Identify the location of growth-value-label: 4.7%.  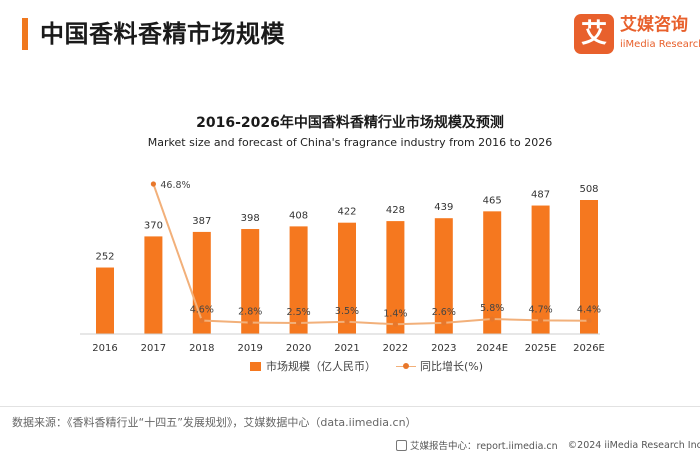
(541, 309).